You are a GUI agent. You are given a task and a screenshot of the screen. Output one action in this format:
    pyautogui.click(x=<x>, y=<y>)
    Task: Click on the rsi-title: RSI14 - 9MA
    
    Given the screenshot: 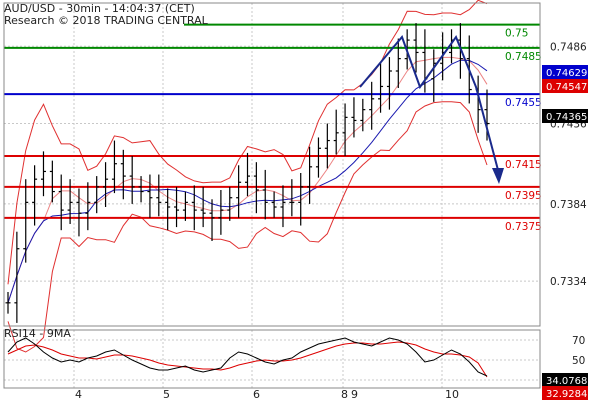 What is the action you would take?
    pyautogui.click(x=37, y=333)
    